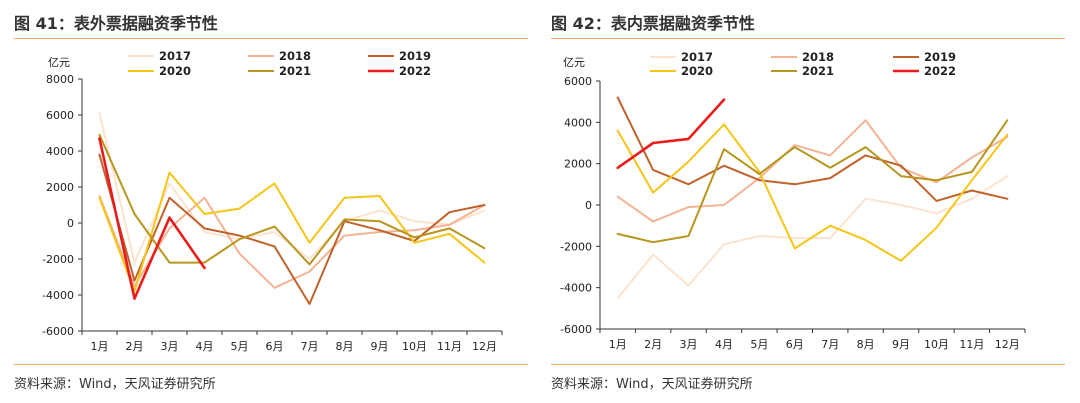 This screenshot has height=403, width=1080. I want to click on chart-title: 图 42：表内票据融资季节性, so click(653, 23).